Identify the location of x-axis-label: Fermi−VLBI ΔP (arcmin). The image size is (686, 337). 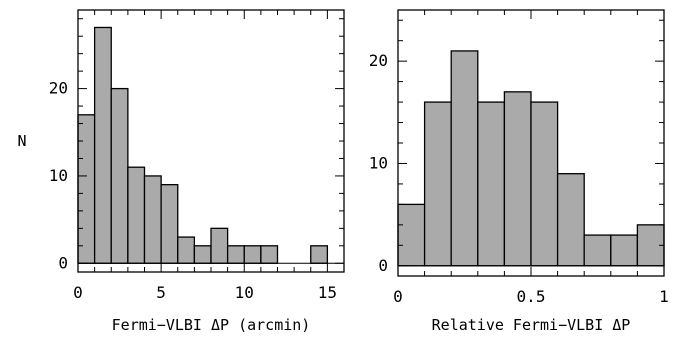
(211, 325).